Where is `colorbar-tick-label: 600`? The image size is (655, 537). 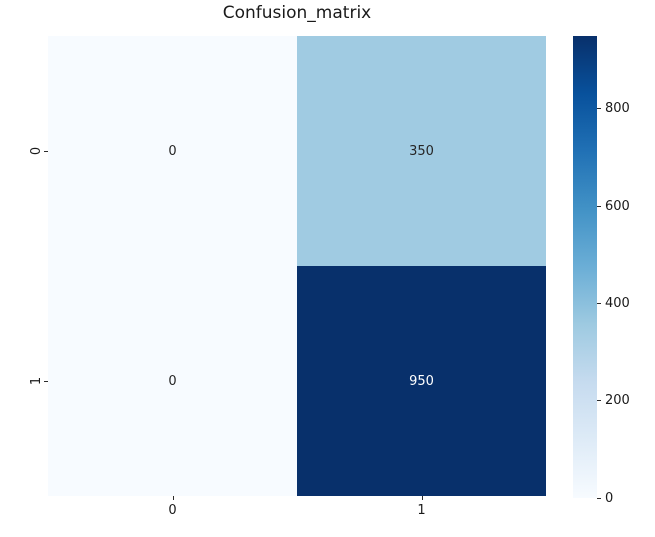
colorbar-tick-label: 600 is located at coordinates (617, 206).